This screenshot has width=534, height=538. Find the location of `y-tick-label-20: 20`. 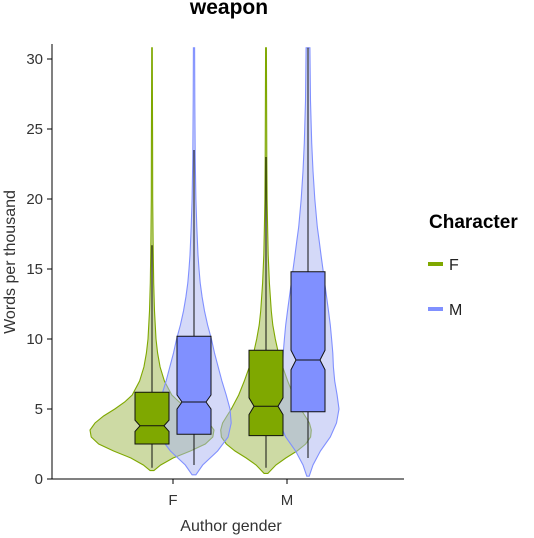

y-tick-label-20: 20 is located at coordinates (34, 199).